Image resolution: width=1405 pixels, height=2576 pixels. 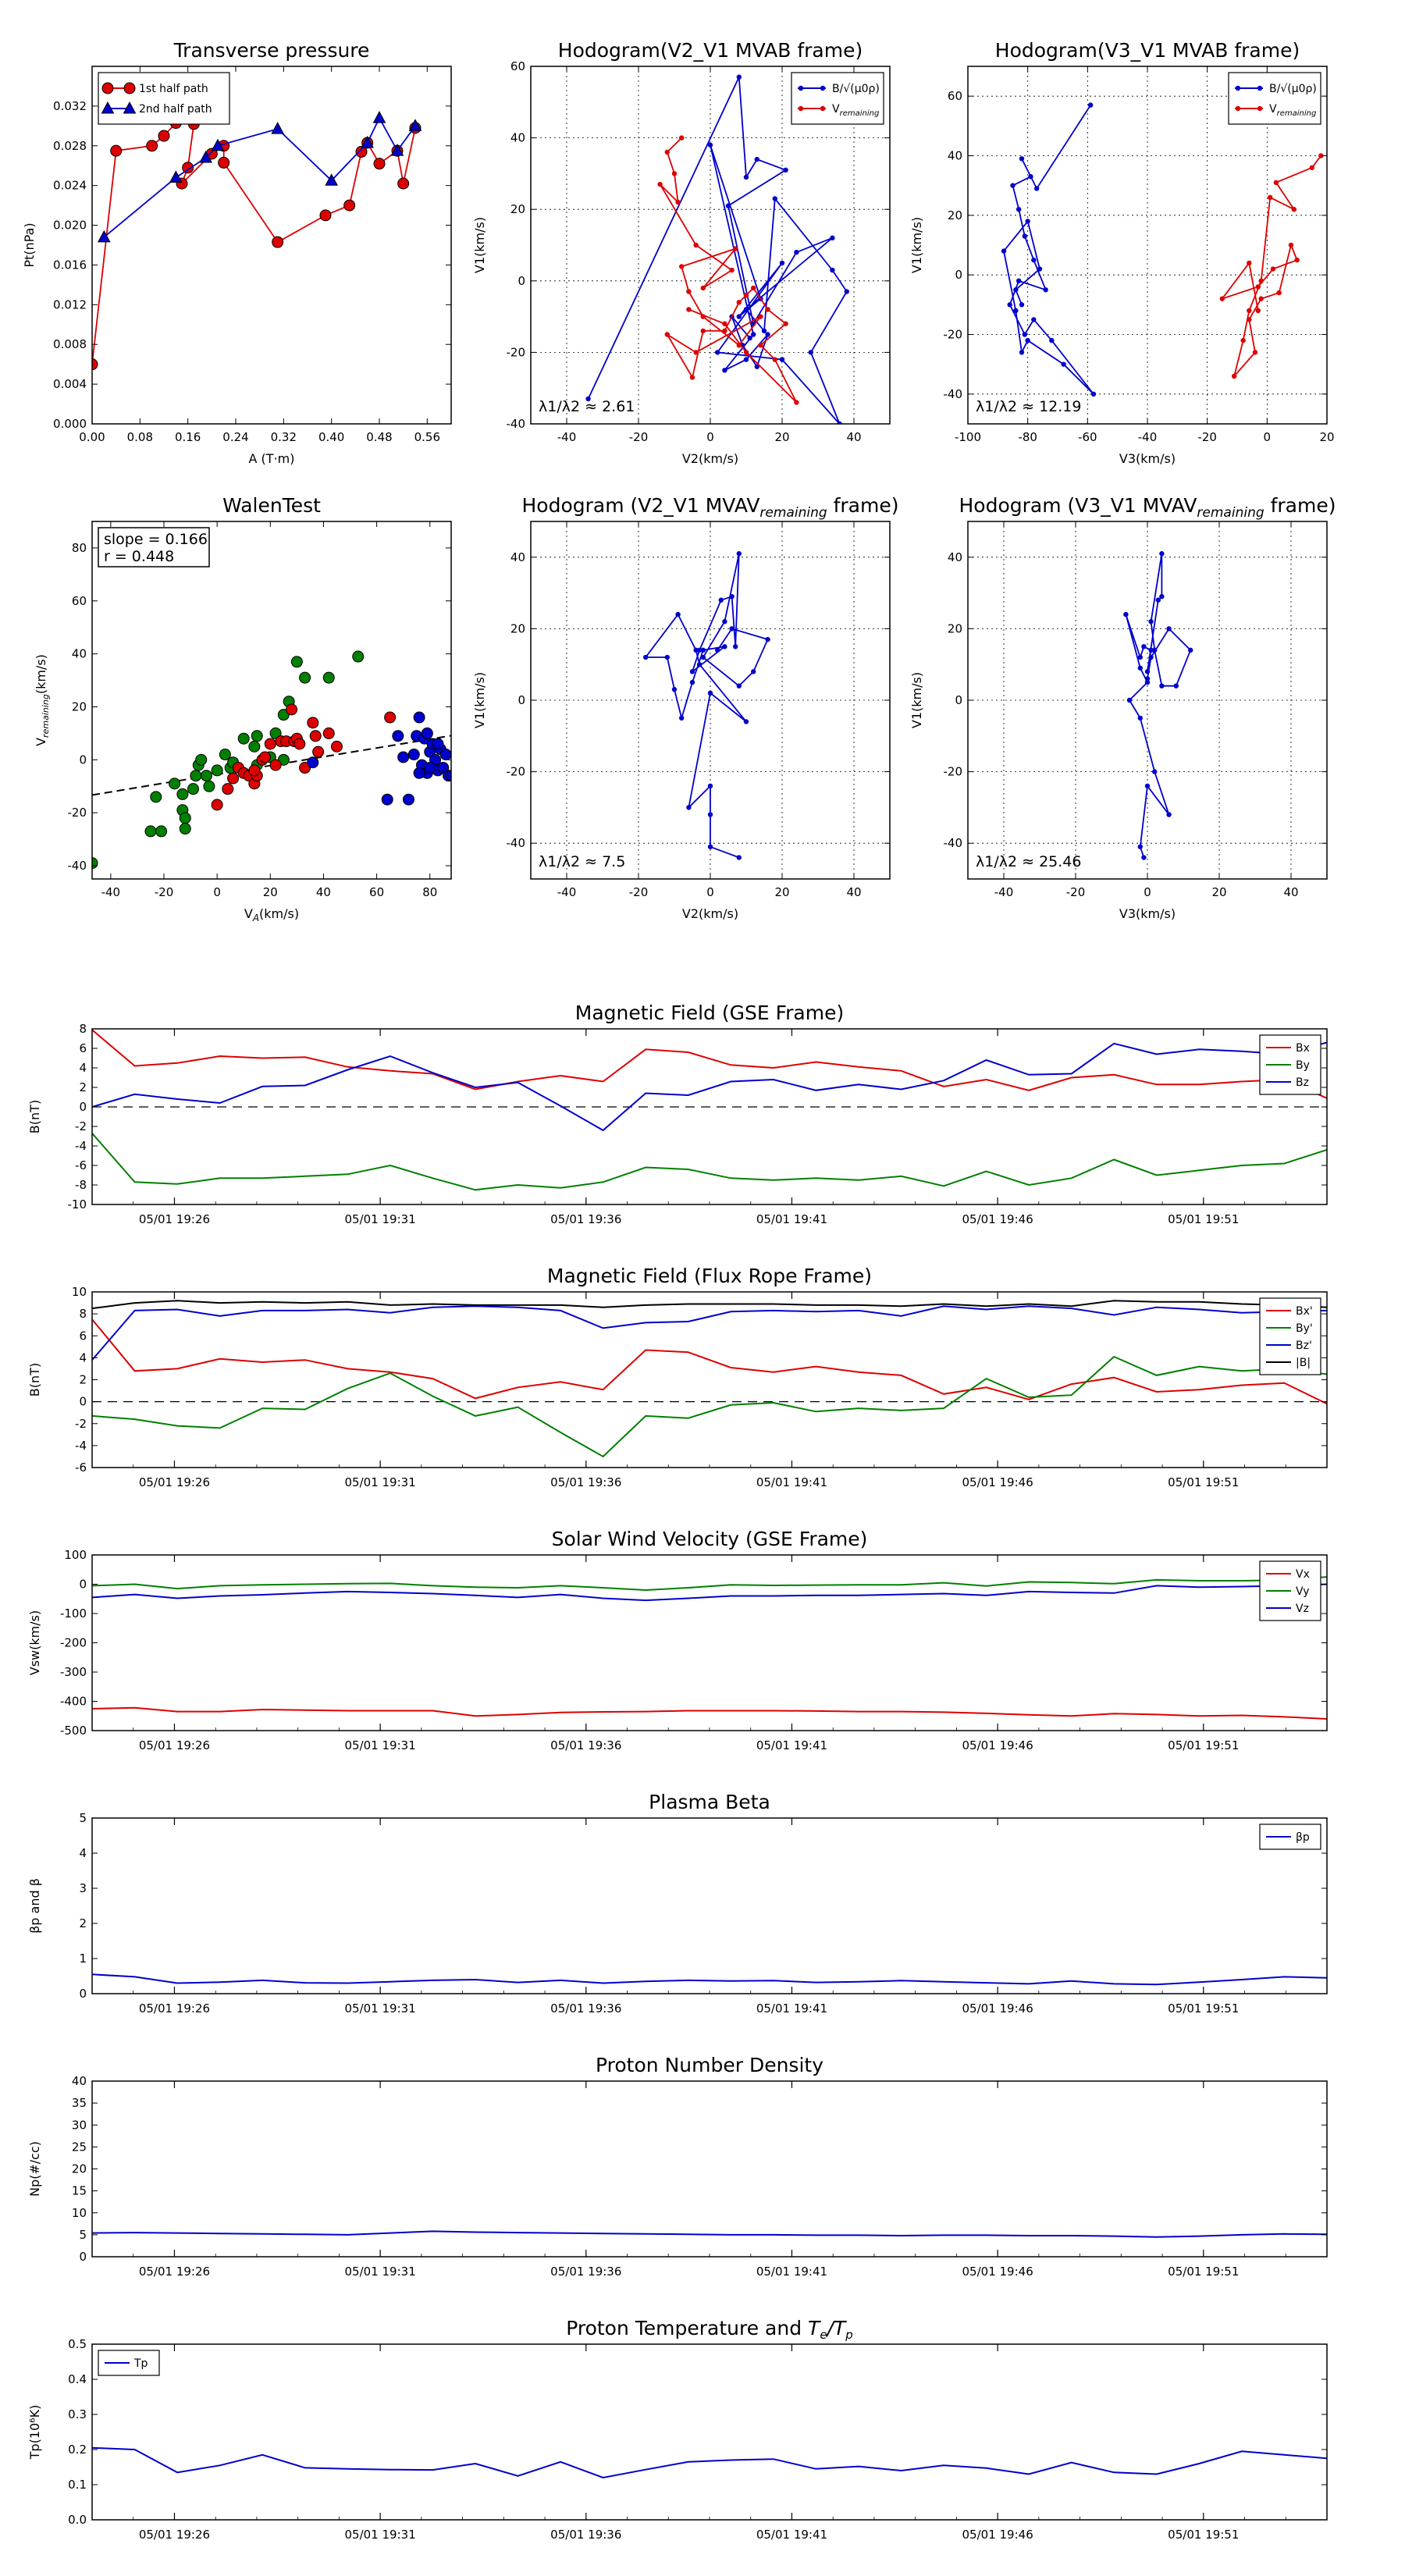 I want to click on title-te: T, so click(x=815, y=2328).